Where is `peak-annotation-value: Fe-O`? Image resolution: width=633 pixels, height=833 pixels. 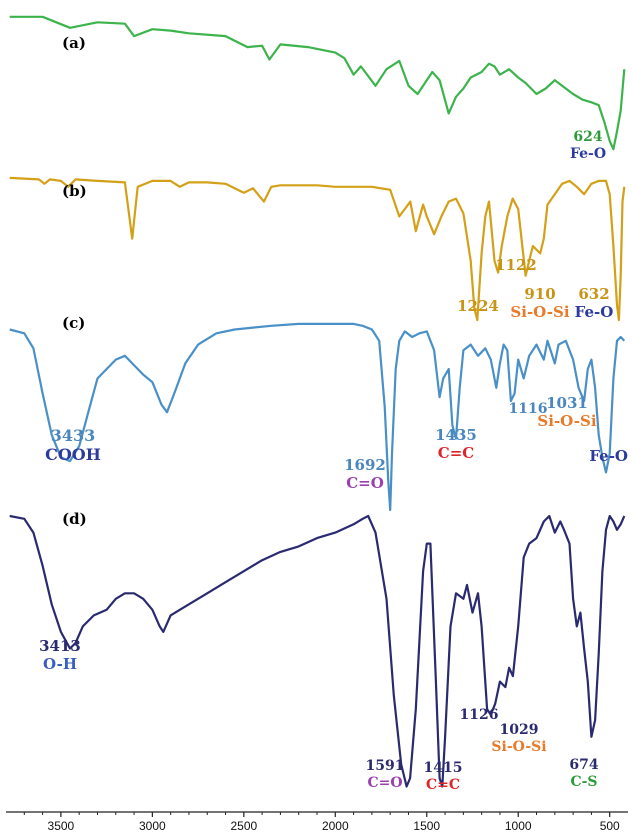 peak-annotation-value: Fe-O is located at coordinates (608, 456).